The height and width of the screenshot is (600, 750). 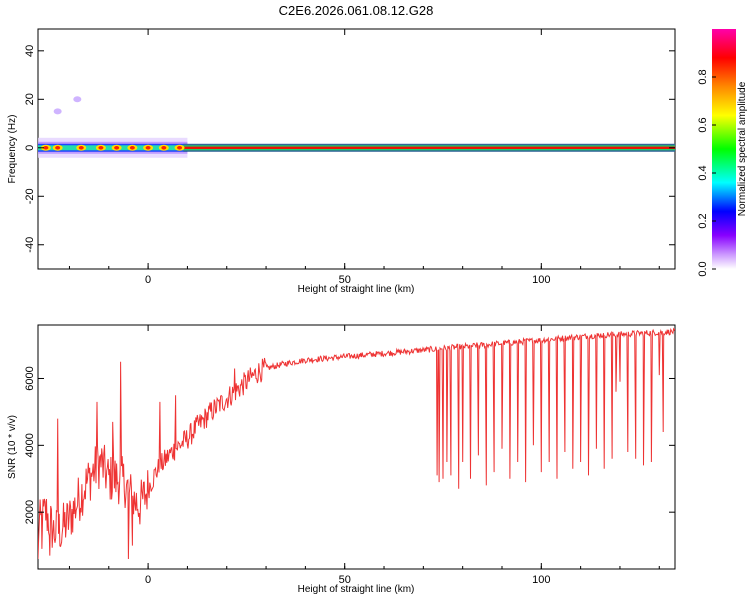 I want to click on colorbar-ticks: 0.0 0.2 0.4 0.6 0.8, so click(x=706, y=173).